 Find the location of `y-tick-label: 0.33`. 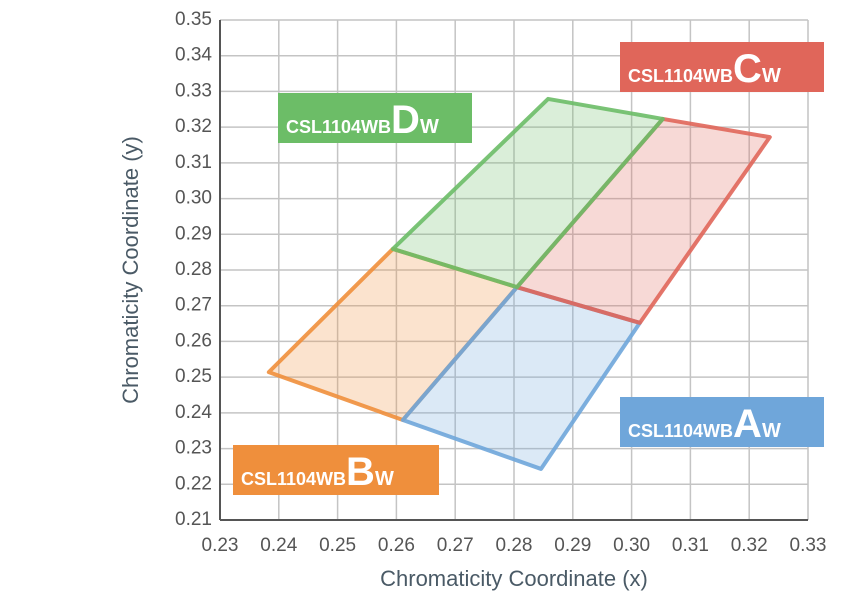

y-tick-label: 0.33 is located at coordinates (193, 90).